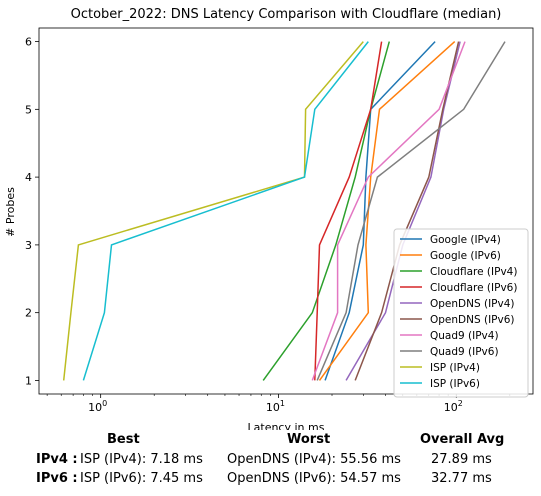 This screenshot has height=496, width=541. I want to click on y-tick-label: 3, so click(28, 245).